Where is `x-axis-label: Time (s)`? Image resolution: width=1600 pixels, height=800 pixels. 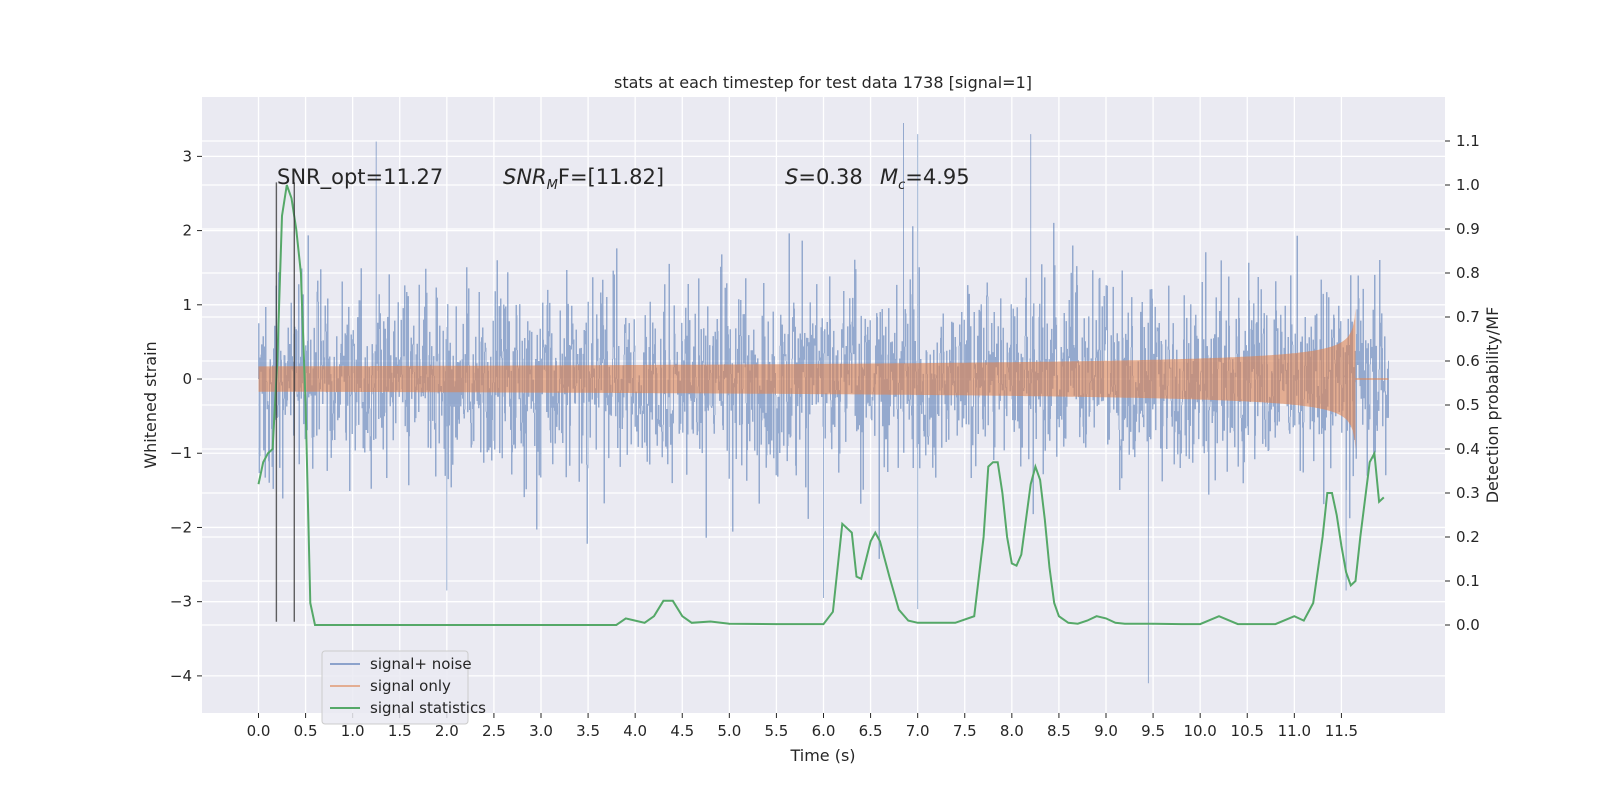
x-axis-label: Time (s) is located at coordinates (822, 755).